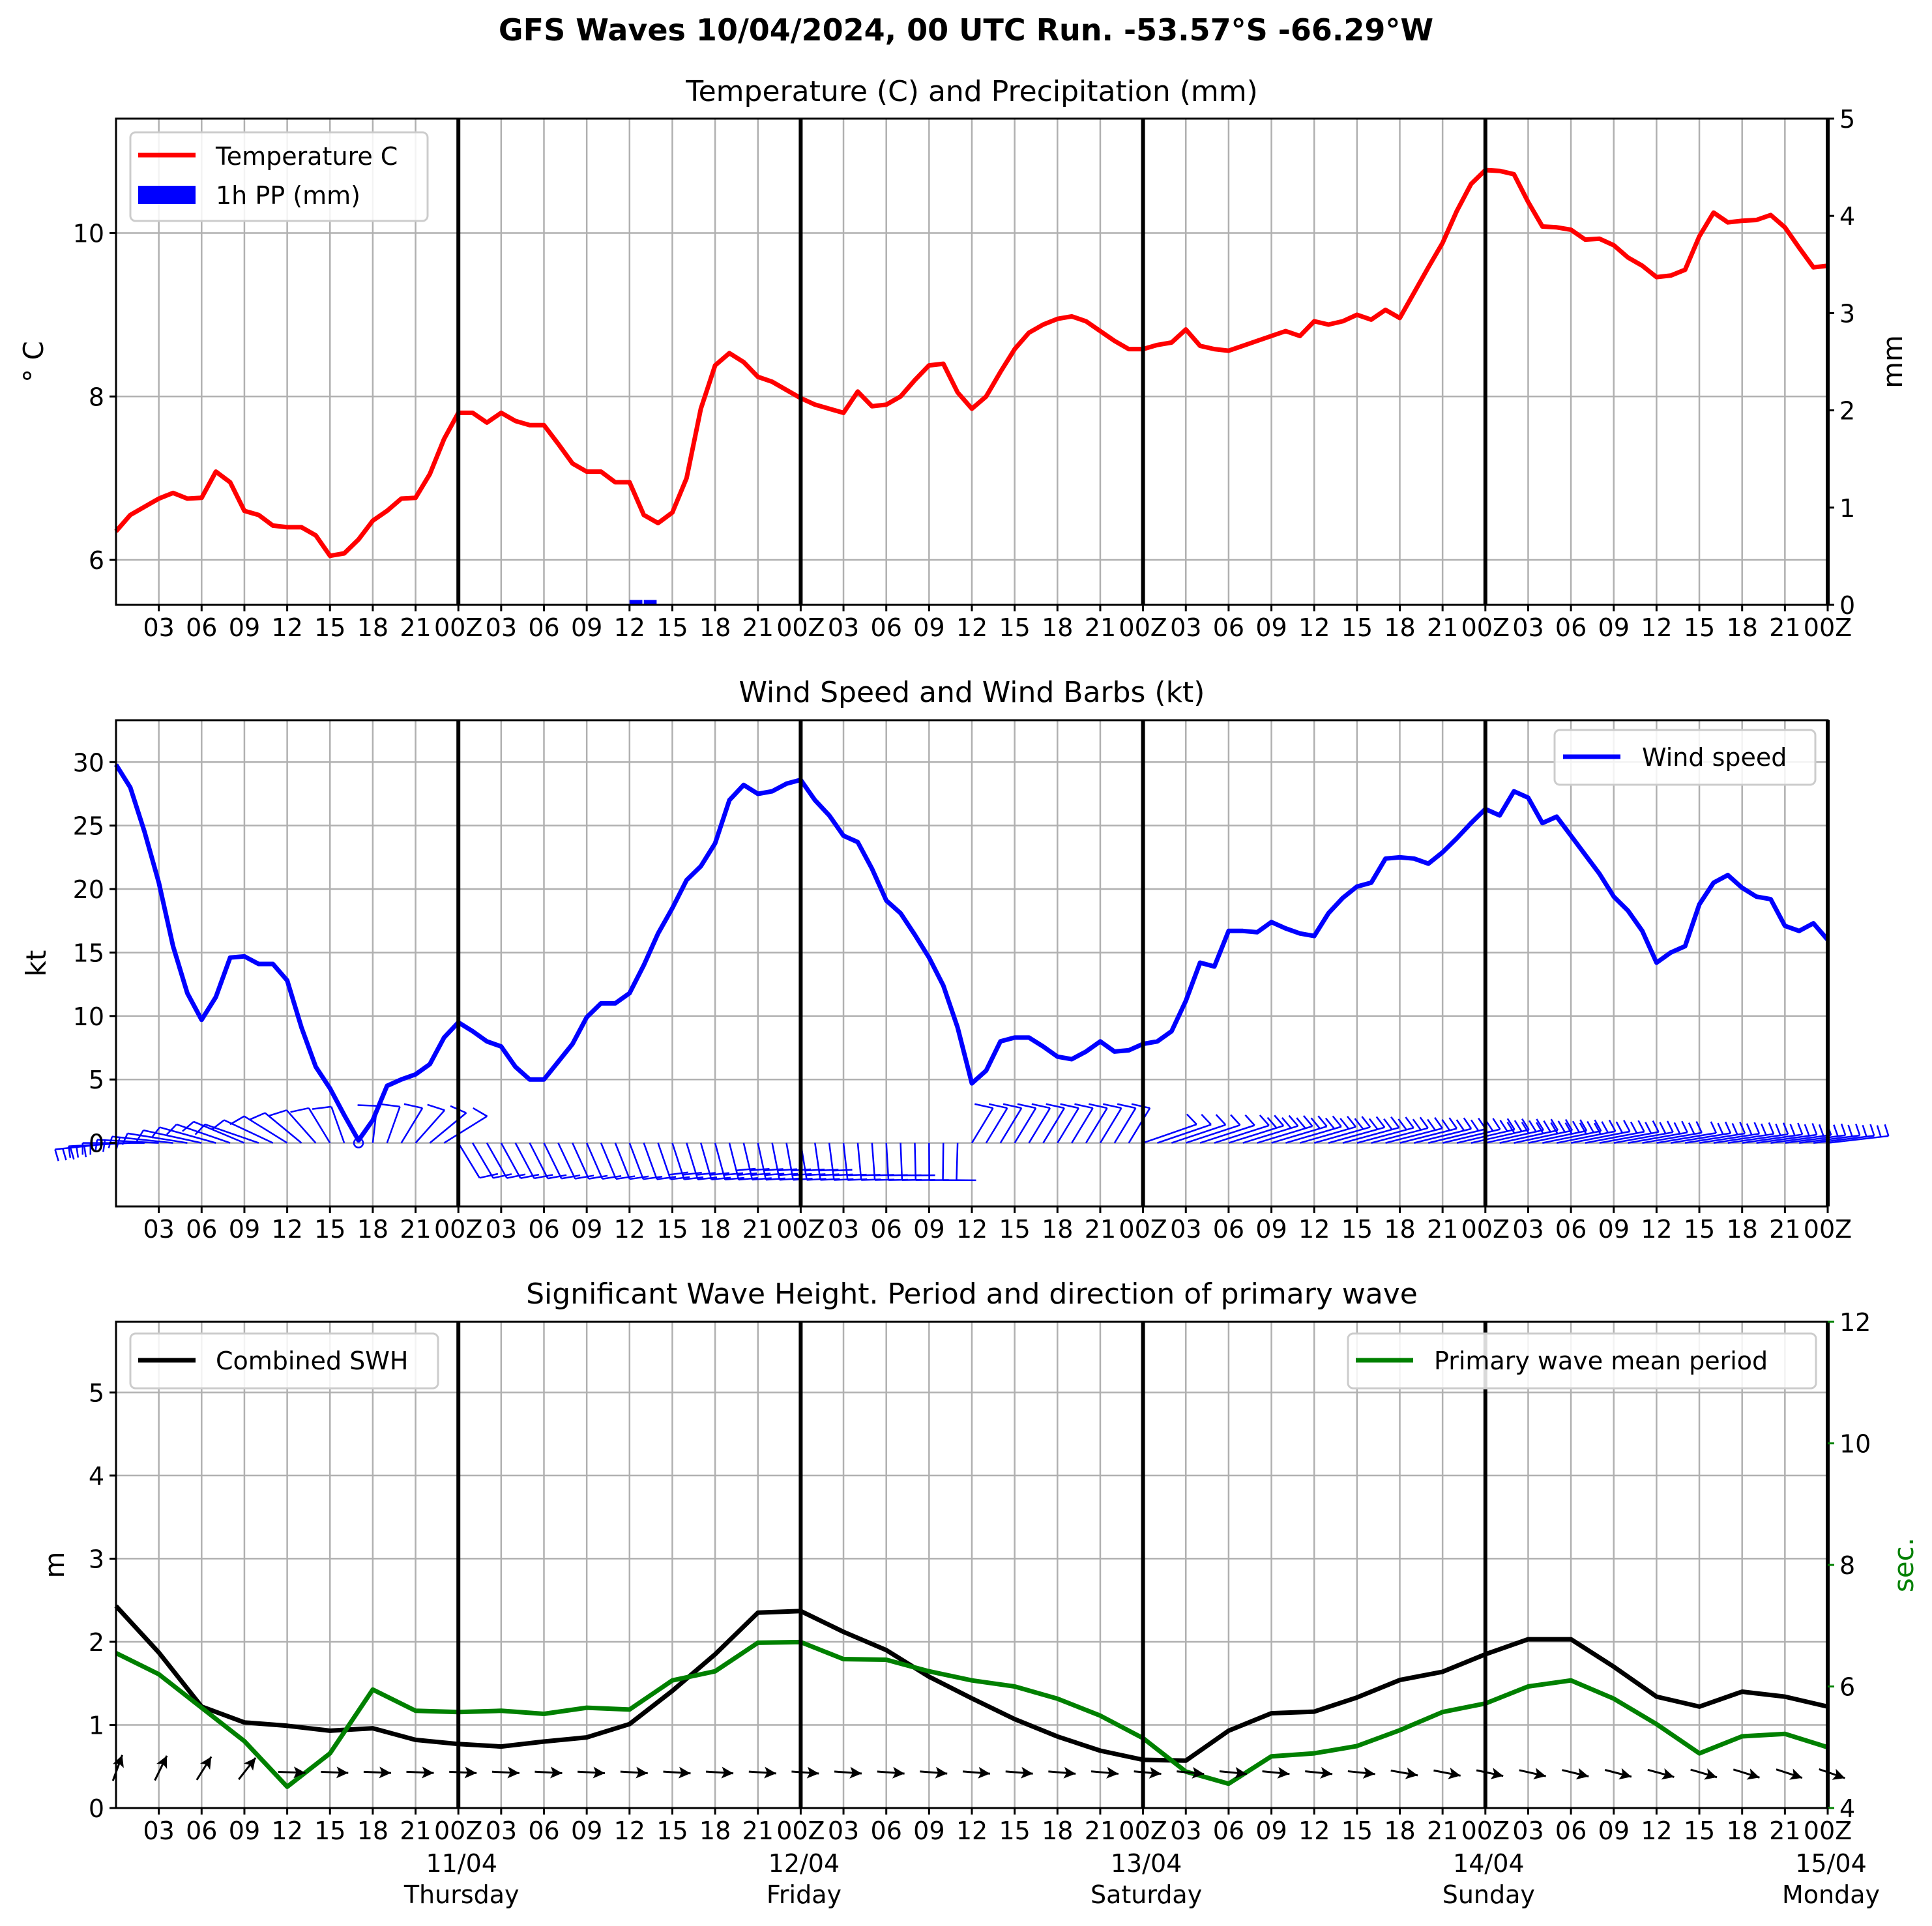 This screenshot has width=1932, height=1926. Describe the element at coordinates (329, 1831) in the screenshot. I see `x-tick-label: 15` at that location.